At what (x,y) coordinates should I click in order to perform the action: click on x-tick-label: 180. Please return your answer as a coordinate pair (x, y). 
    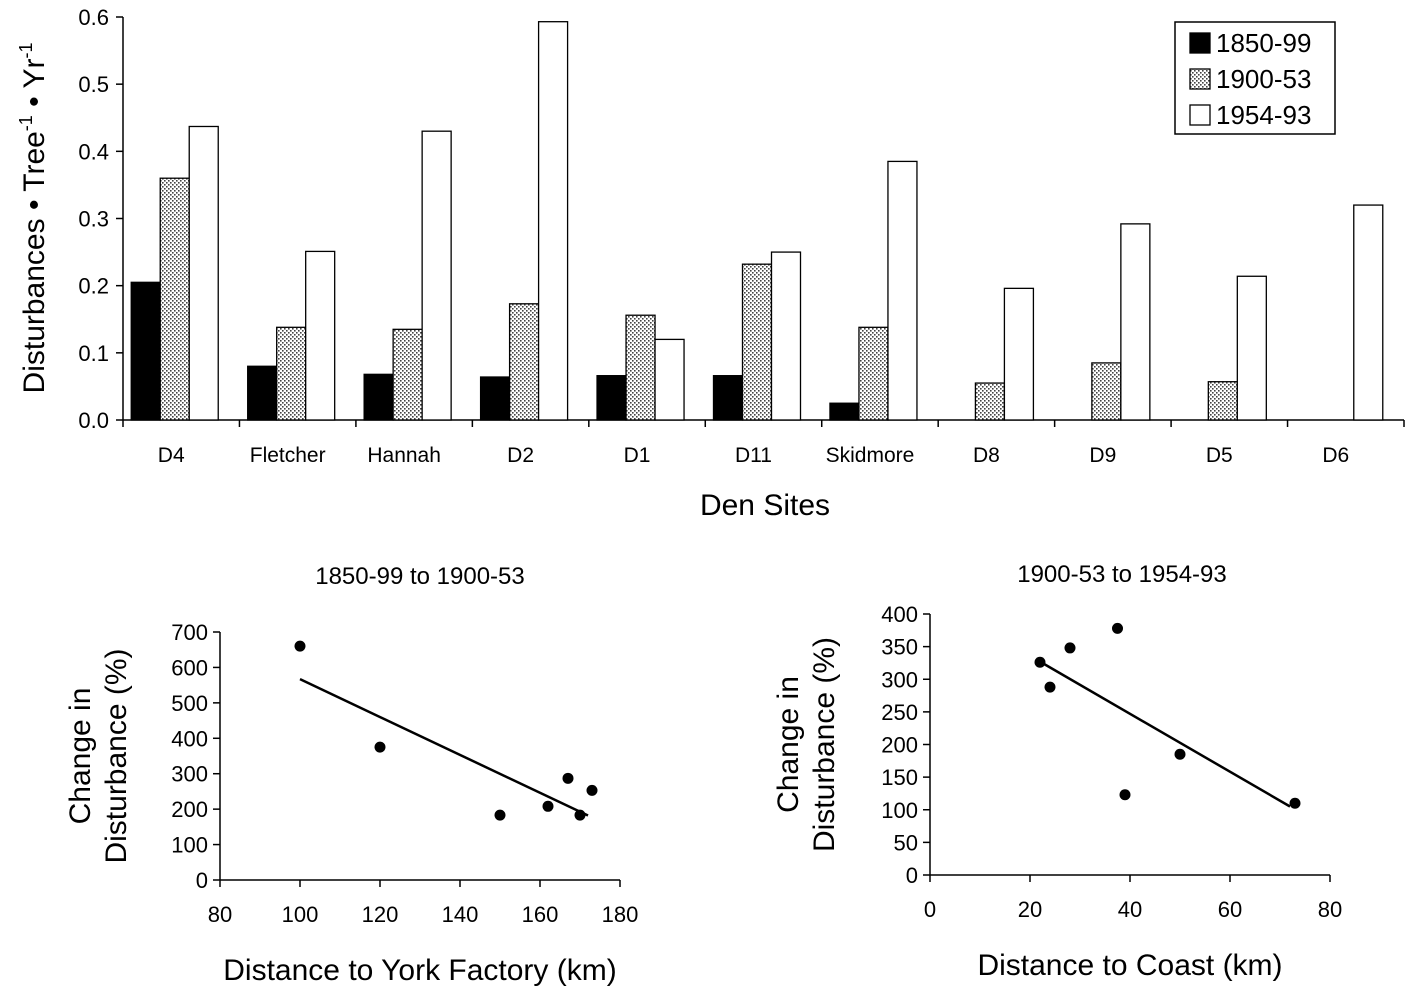
    Looking at the image, I should click on (620, 914).